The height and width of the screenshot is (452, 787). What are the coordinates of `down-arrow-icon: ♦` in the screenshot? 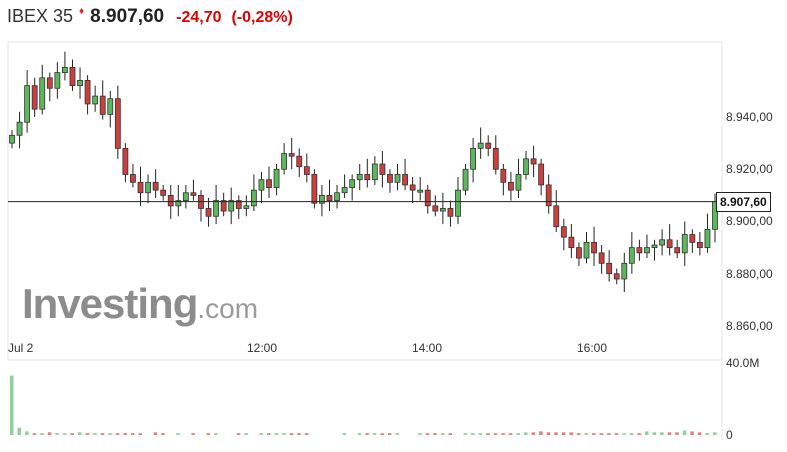 It's located at (82, 11).